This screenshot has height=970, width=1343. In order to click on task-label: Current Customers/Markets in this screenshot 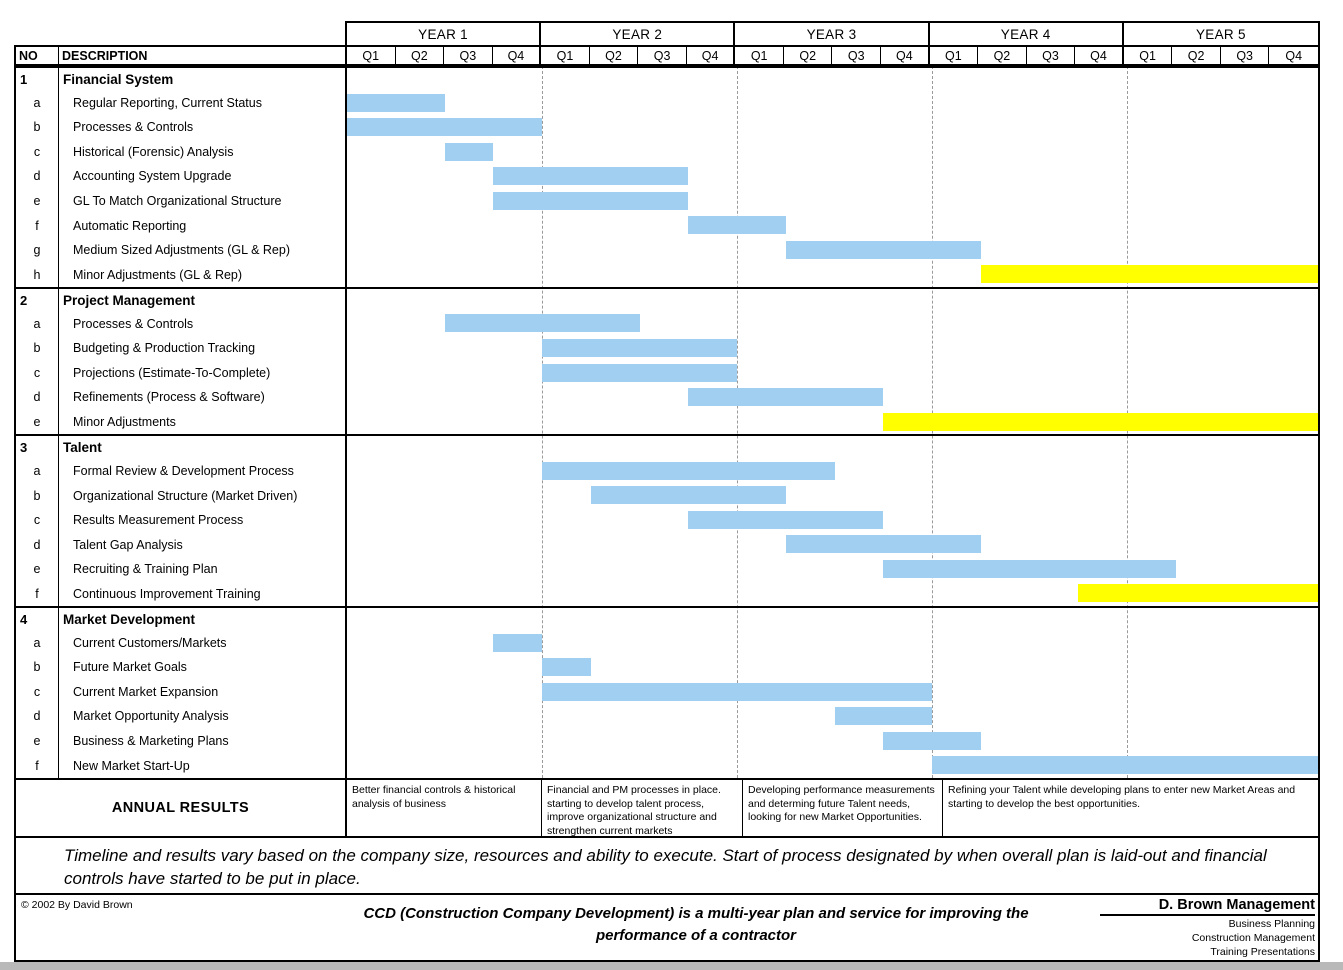, I will do `click(203, 643)`.